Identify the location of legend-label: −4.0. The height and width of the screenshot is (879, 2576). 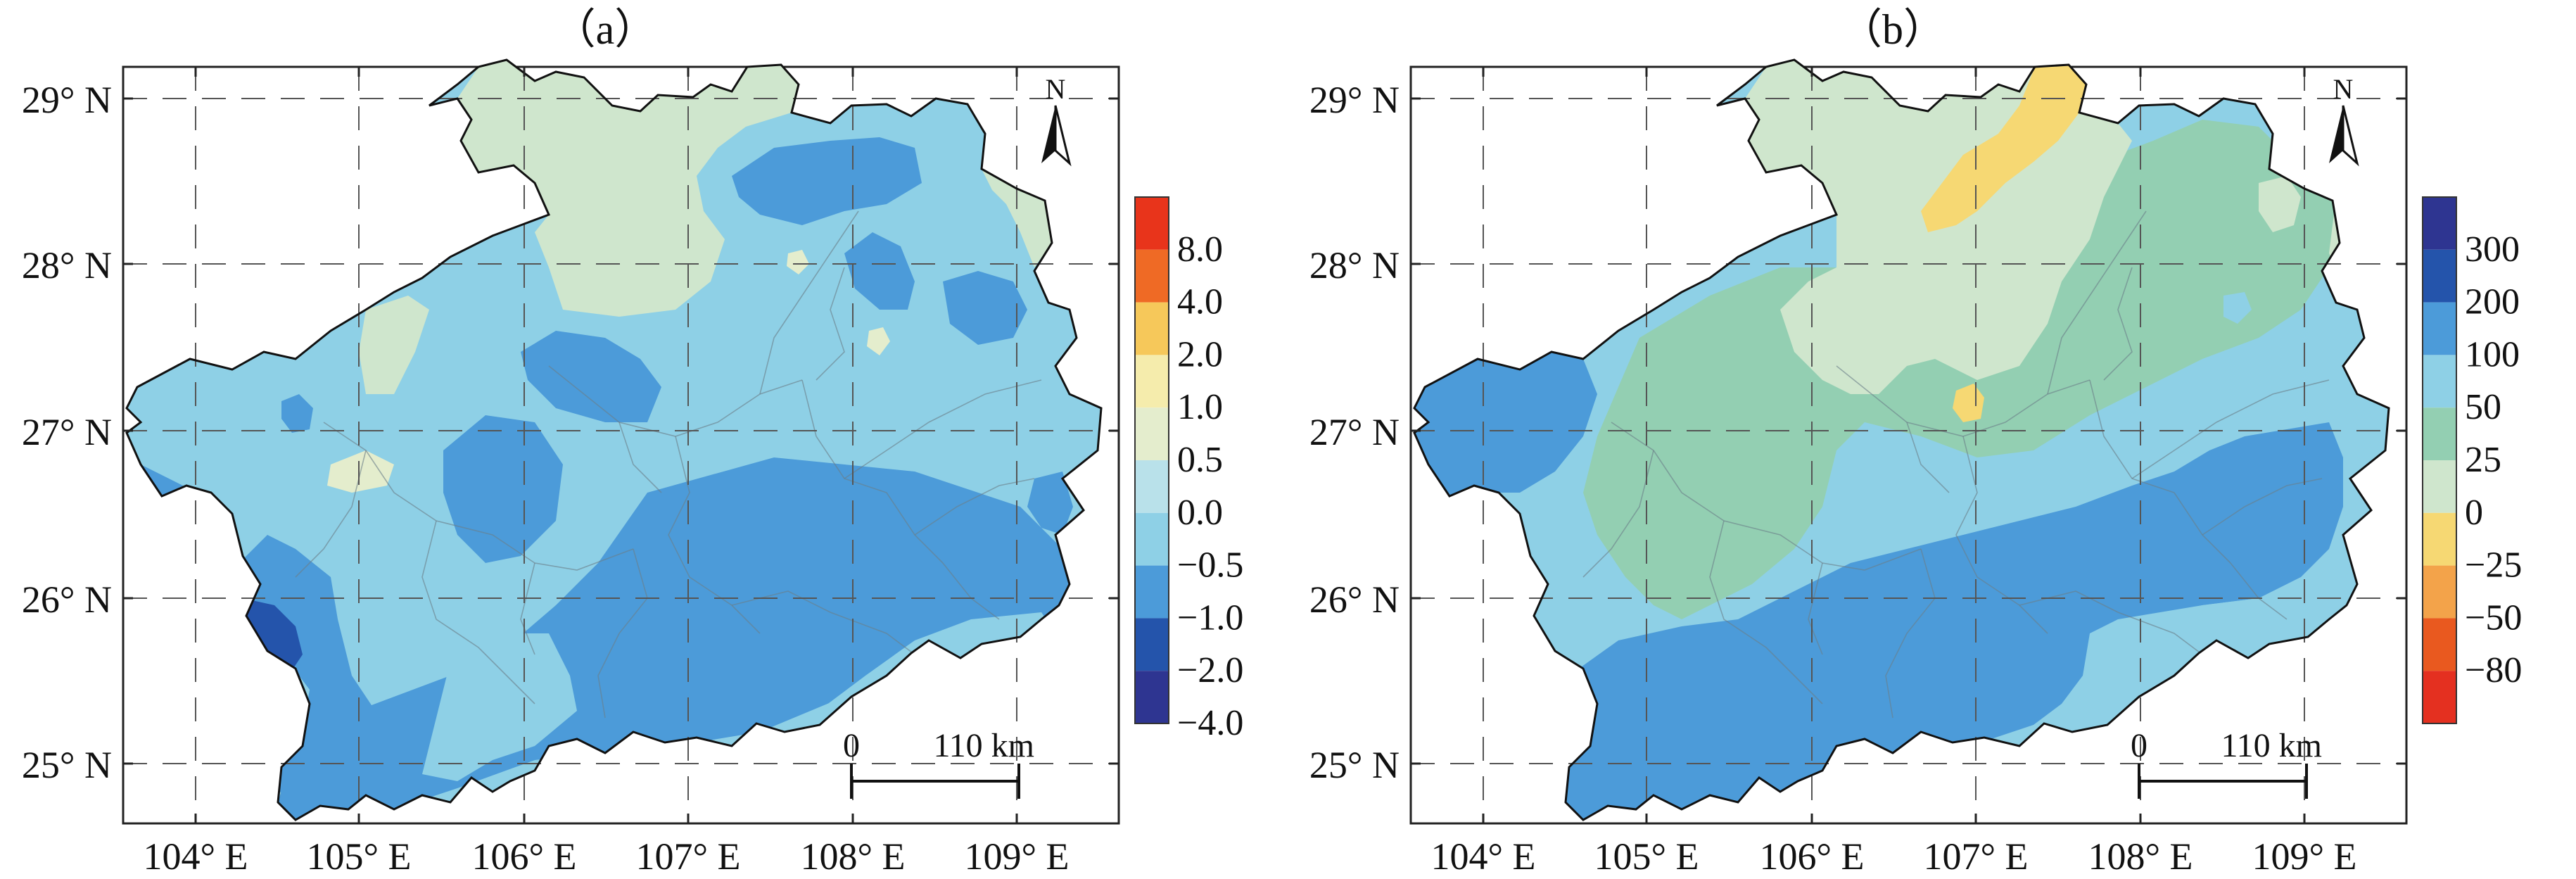
(1210, 723).